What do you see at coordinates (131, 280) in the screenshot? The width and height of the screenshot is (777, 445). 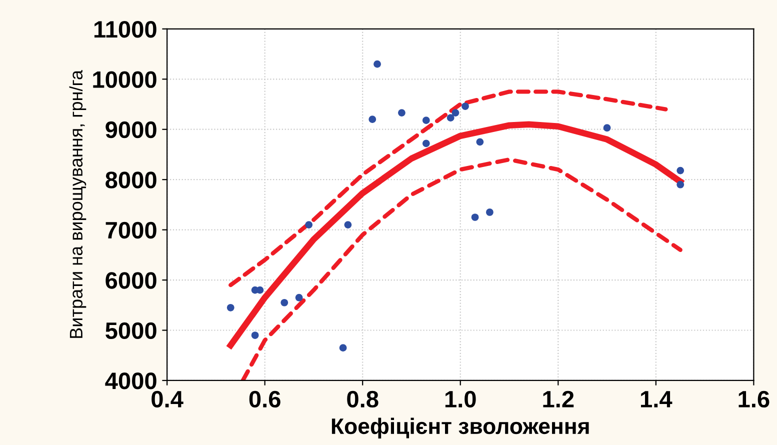 I see `y-tick-label: 6000` at bounding box center [131, 280].